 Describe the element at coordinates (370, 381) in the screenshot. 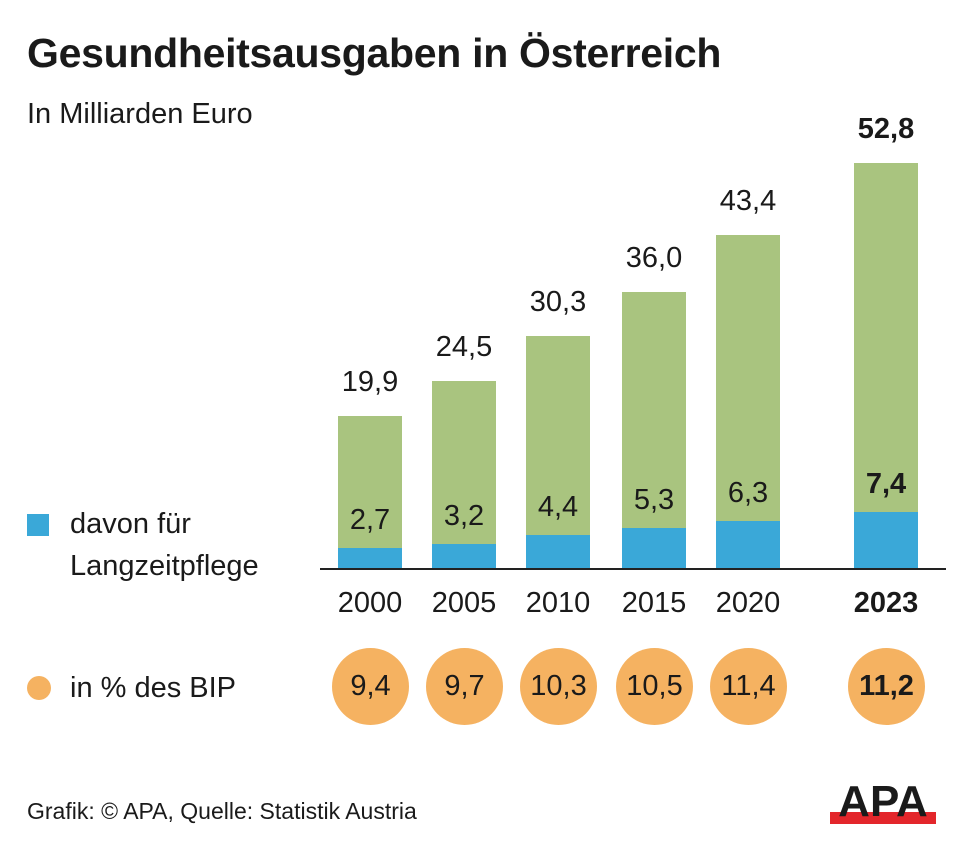

I see `data-label-total: 19,9` at that location.